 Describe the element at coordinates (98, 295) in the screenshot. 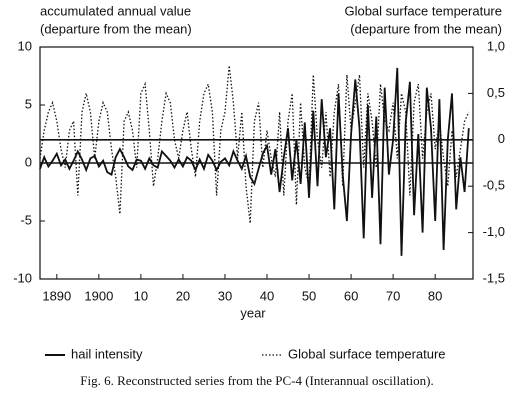

I see `x-tick-label: 1900` at that location.